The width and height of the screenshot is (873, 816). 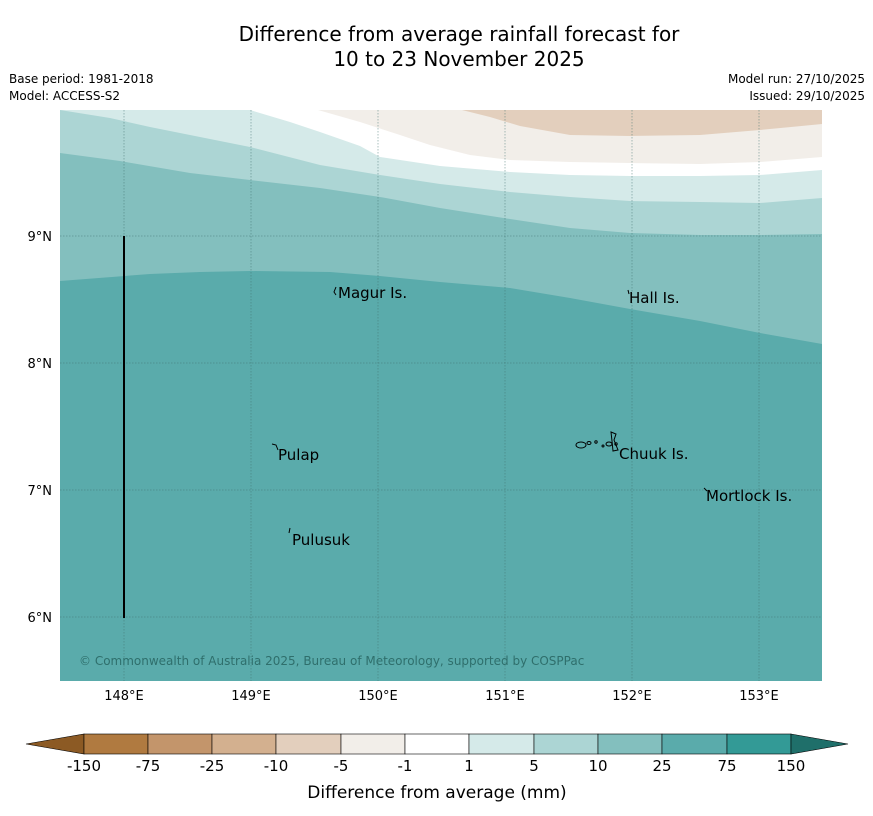 I want to click on lat-tick-6n: 6°N, so click(x=40, y=618).